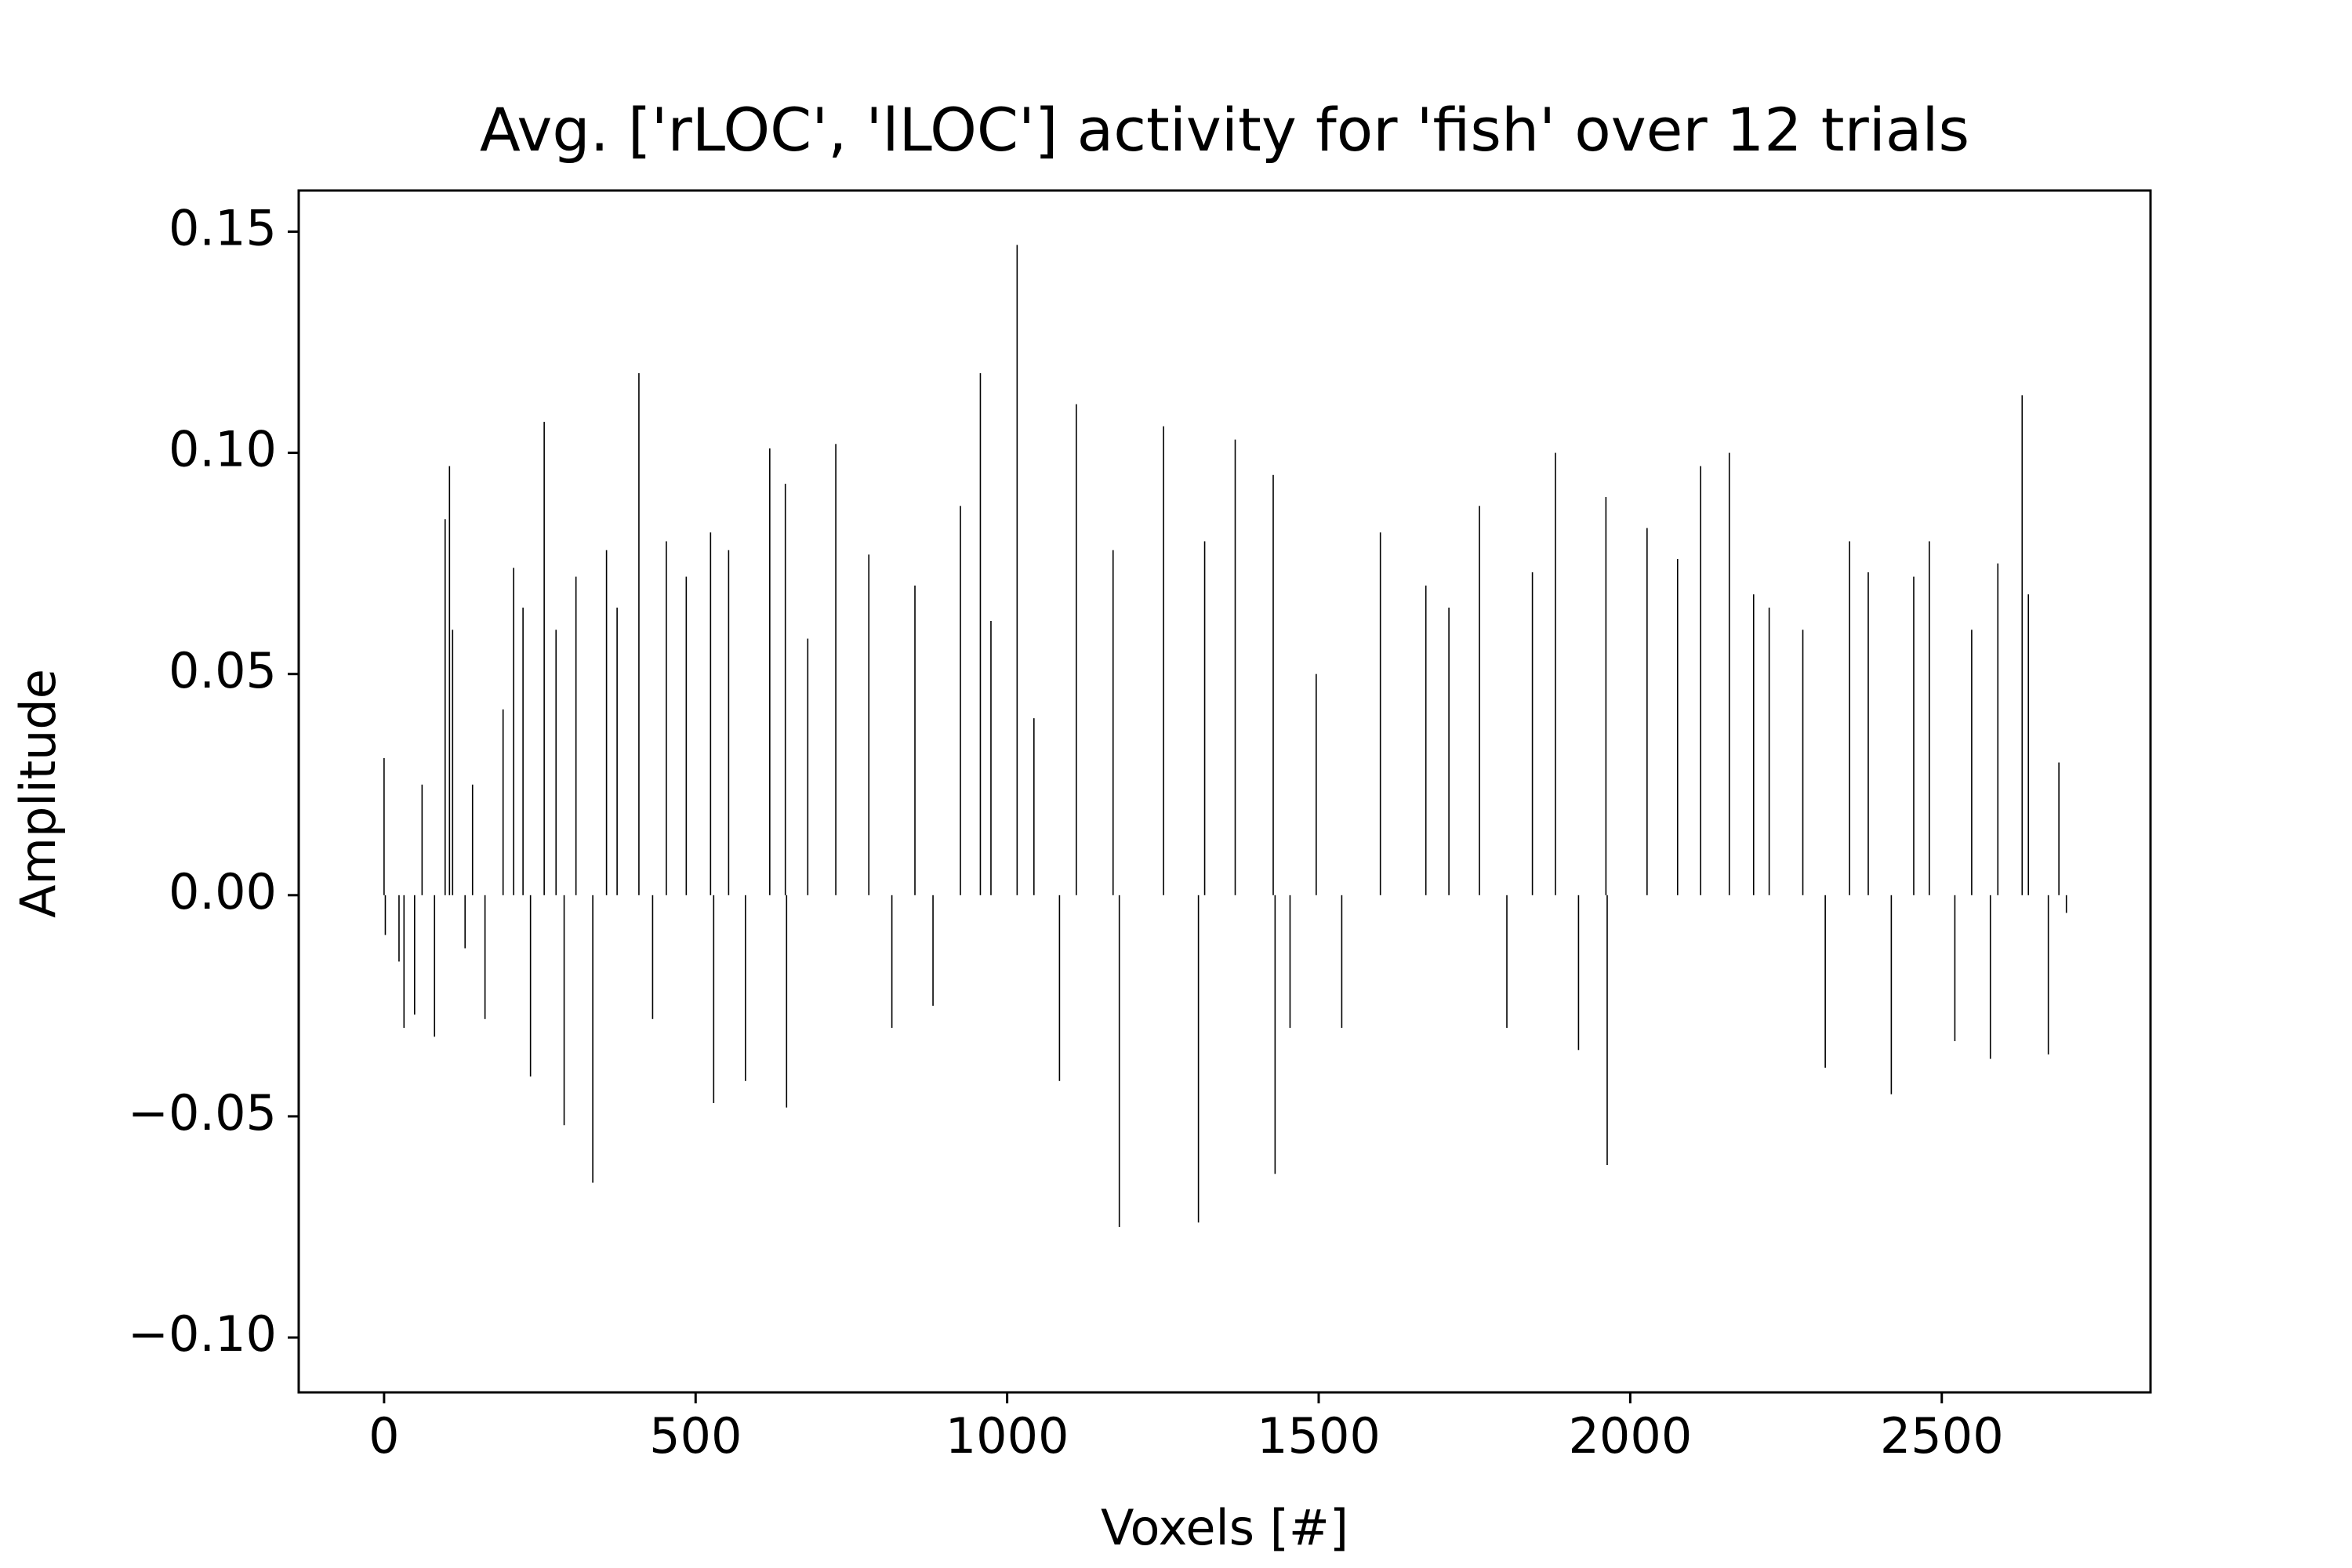 The image size is (2352, 1568). What do you see at coordinates (1007, 1436) in the screenshot?
I see `x-tick-label: 1000` at bounding box center [1007, 1436].